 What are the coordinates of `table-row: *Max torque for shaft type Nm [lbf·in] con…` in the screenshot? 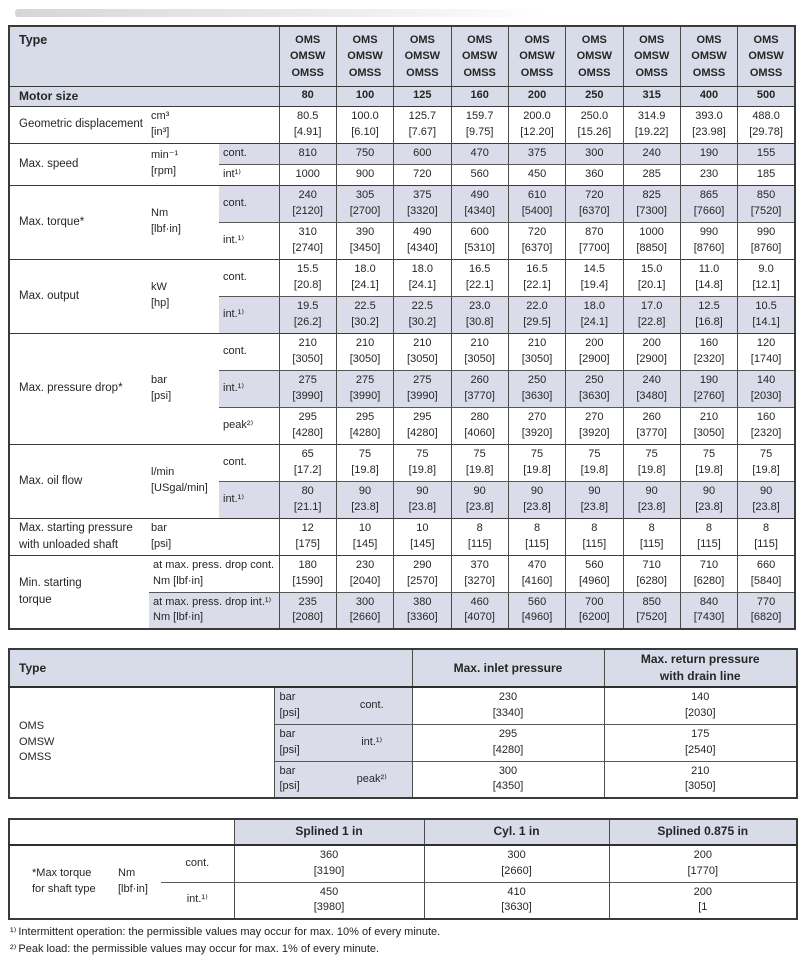 It's located at (403, 870).